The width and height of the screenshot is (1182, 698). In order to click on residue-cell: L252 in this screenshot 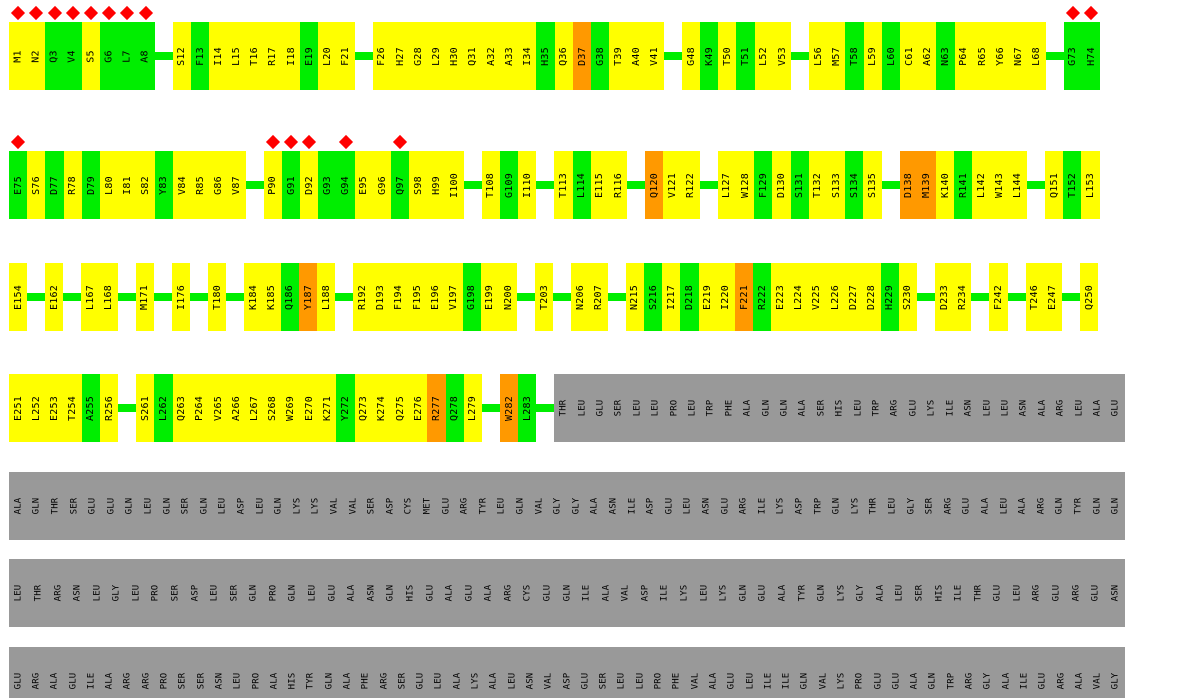, I will do `click(36, 408)`.